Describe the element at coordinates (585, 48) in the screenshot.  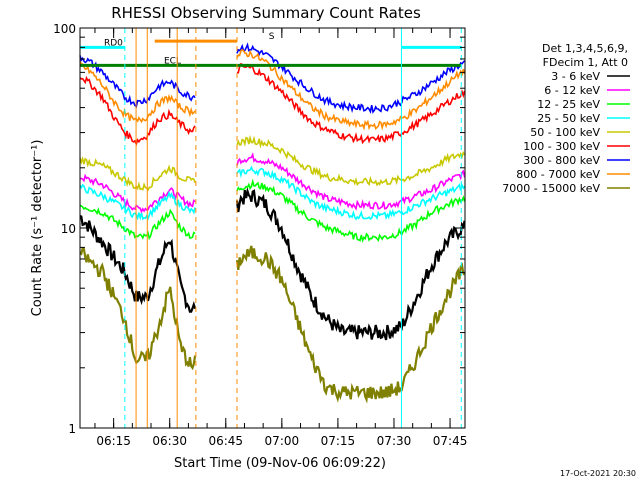
I see `legend-header-0: Det 1,3,4,5,6,9,` at that location.